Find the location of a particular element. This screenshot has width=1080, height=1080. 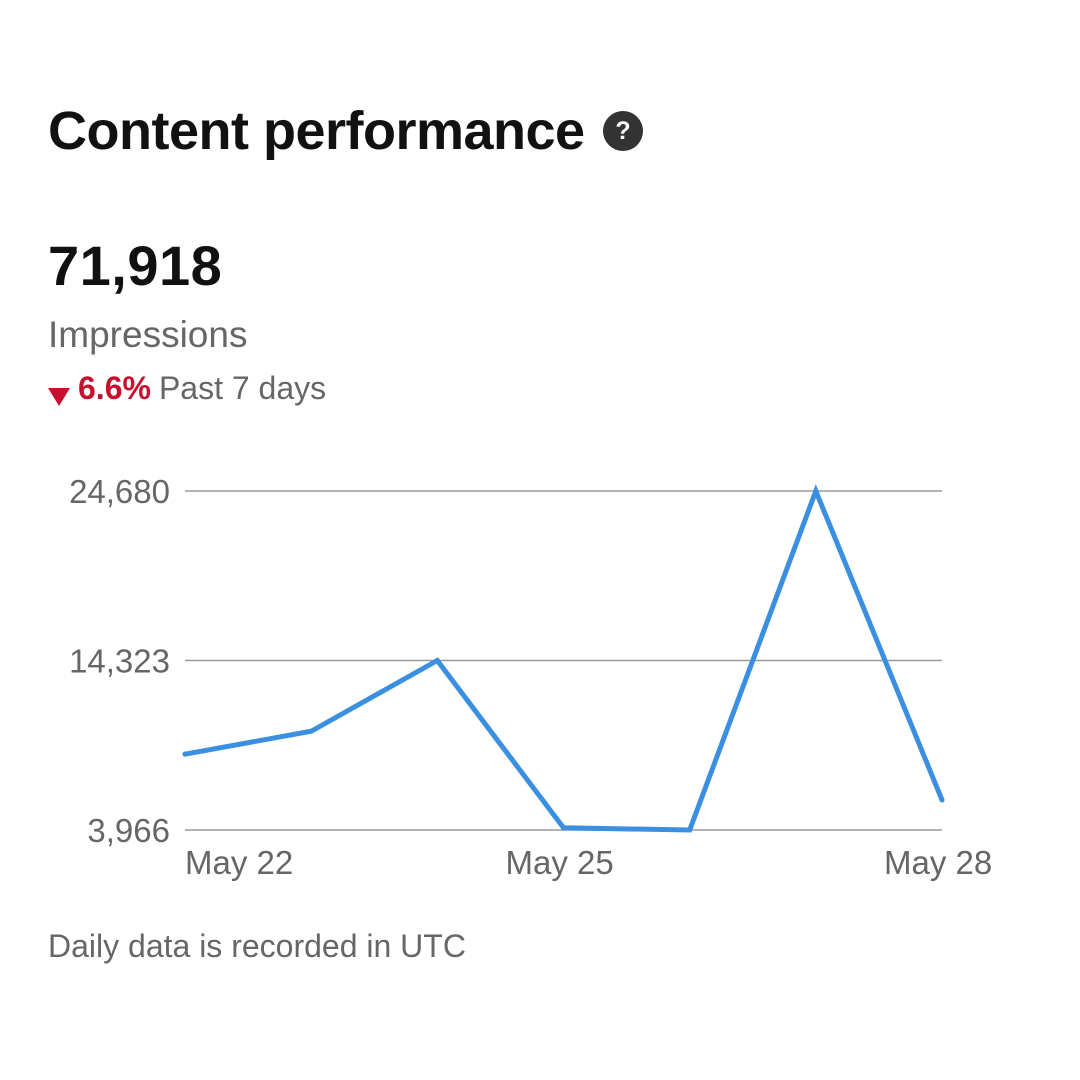

x-tick-label: May 28 is located at coordinates (938, 862).